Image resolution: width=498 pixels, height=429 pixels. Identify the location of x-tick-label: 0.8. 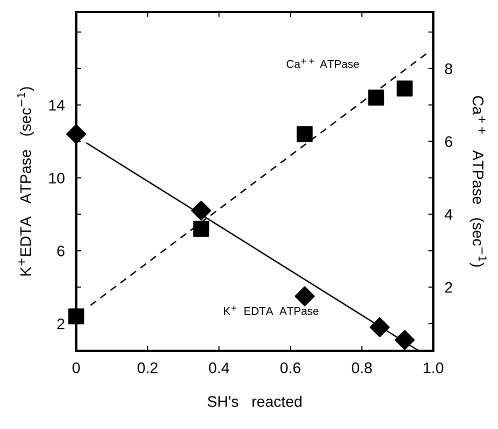
(362, 368).